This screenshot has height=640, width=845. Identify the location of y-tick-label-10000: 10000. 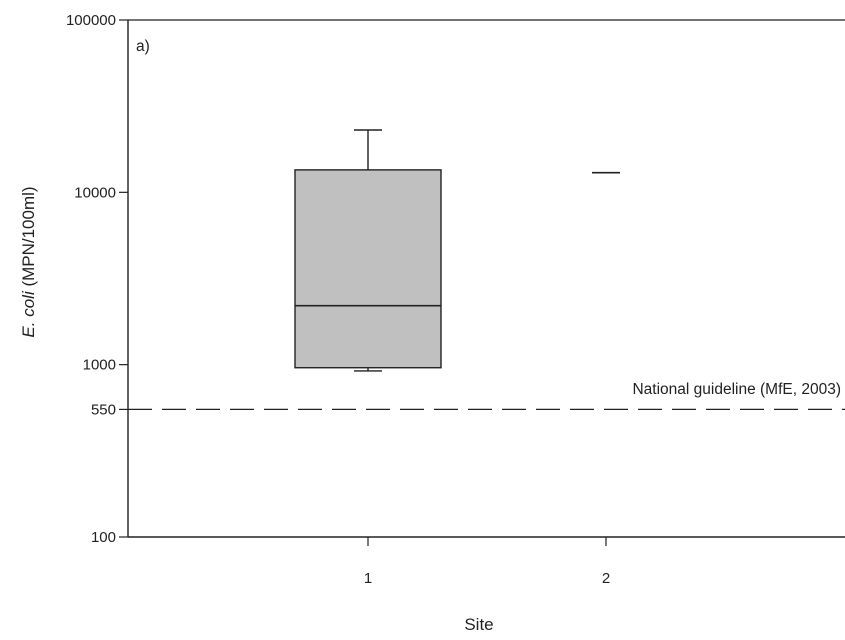
(95, 192).